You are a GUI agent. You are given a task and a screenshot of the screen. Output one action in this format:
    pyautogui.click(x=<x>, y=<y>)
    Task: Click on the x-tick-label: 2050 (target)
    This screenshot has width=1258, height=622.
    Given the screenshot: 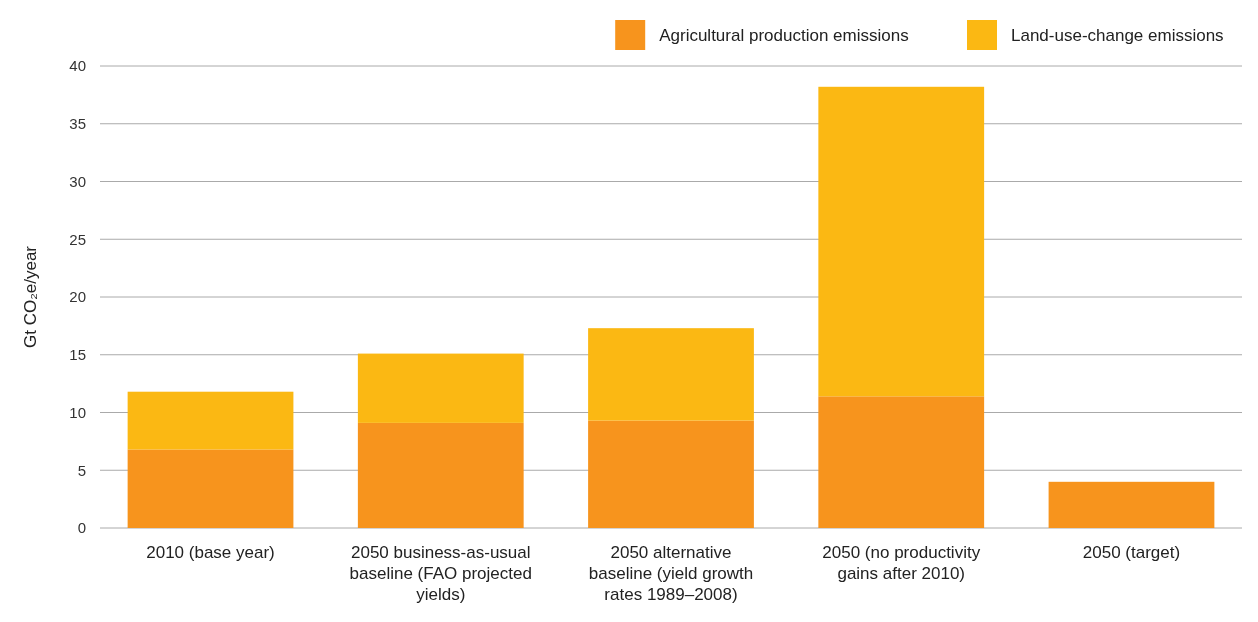 What is the action you would take?
    pyautogui.click(x=1131, y=552)
    